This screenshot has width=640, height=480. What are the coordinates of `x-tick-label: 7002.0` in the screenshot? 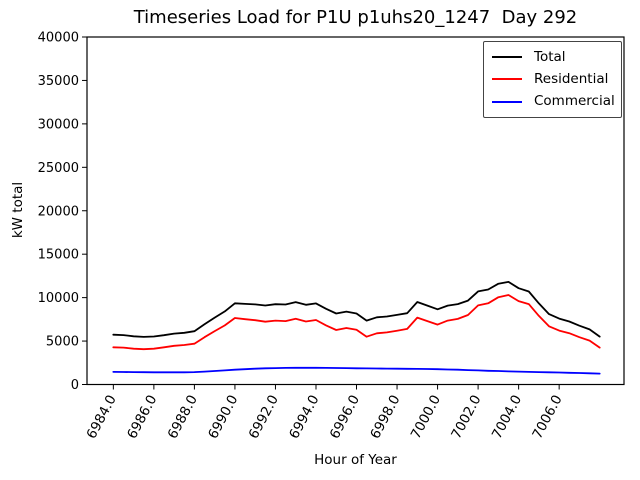 It's located at (466, 416).